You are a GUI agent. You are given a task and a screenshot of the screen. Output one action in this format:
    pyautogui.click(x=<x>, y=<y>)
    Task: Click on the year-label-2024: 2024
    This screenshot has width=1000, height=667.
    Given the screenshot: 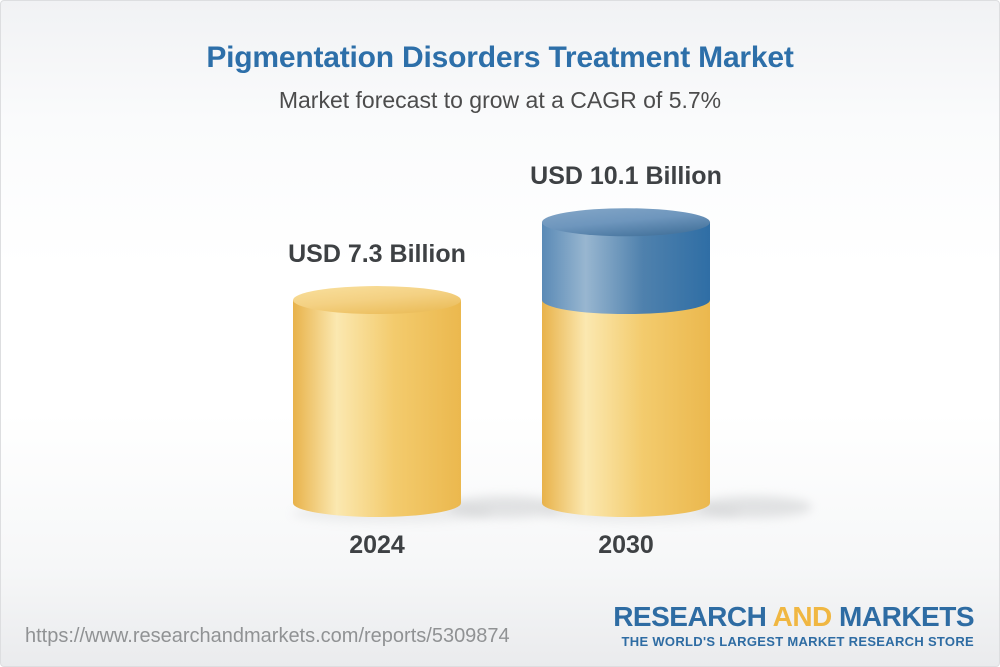 What is the action you would take?
    pyautogui.click(x=377, y=545)
    